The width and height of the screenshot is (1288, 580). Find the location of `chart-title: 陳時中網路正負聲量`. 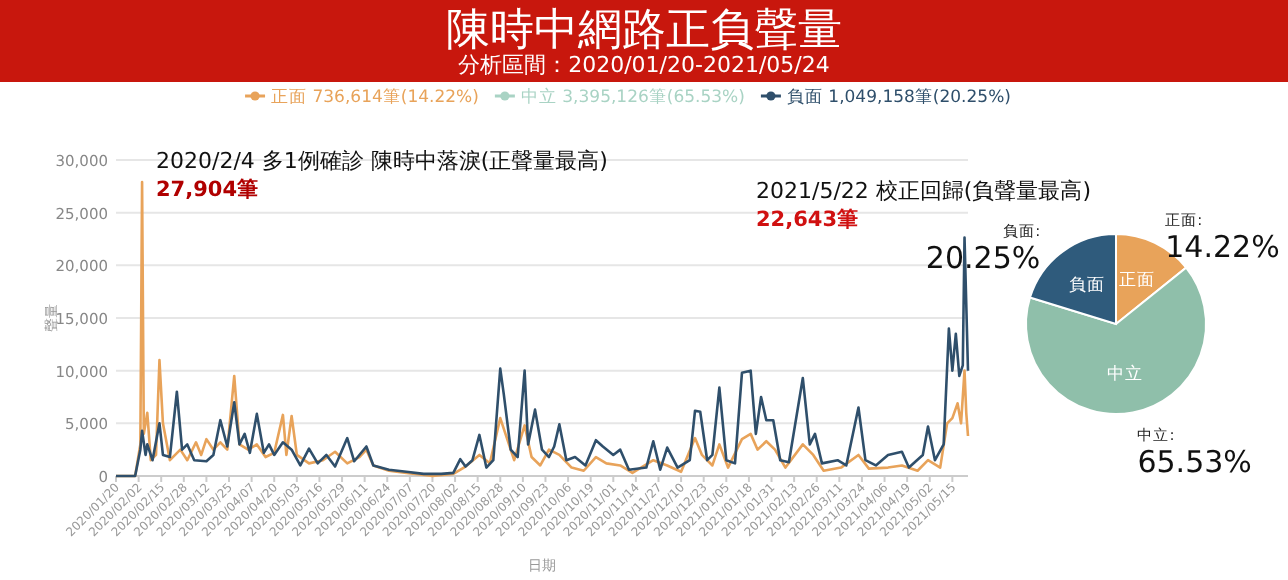

chart-title: 陳時中網路正負聲量 is located at coordinates (644, 31).